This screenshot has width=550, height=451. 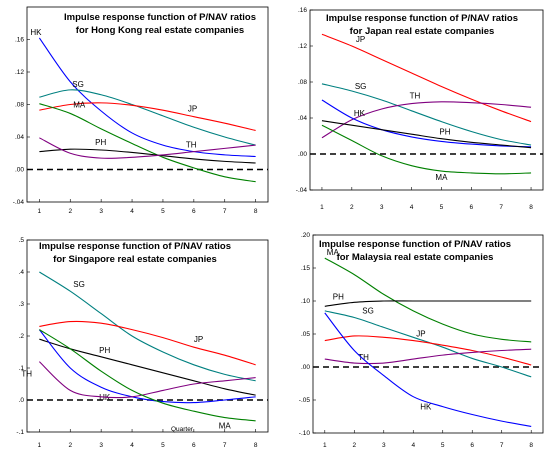 I want to click on chart-title: for Hong Kong real estate companies, so click(x=160, y=30).